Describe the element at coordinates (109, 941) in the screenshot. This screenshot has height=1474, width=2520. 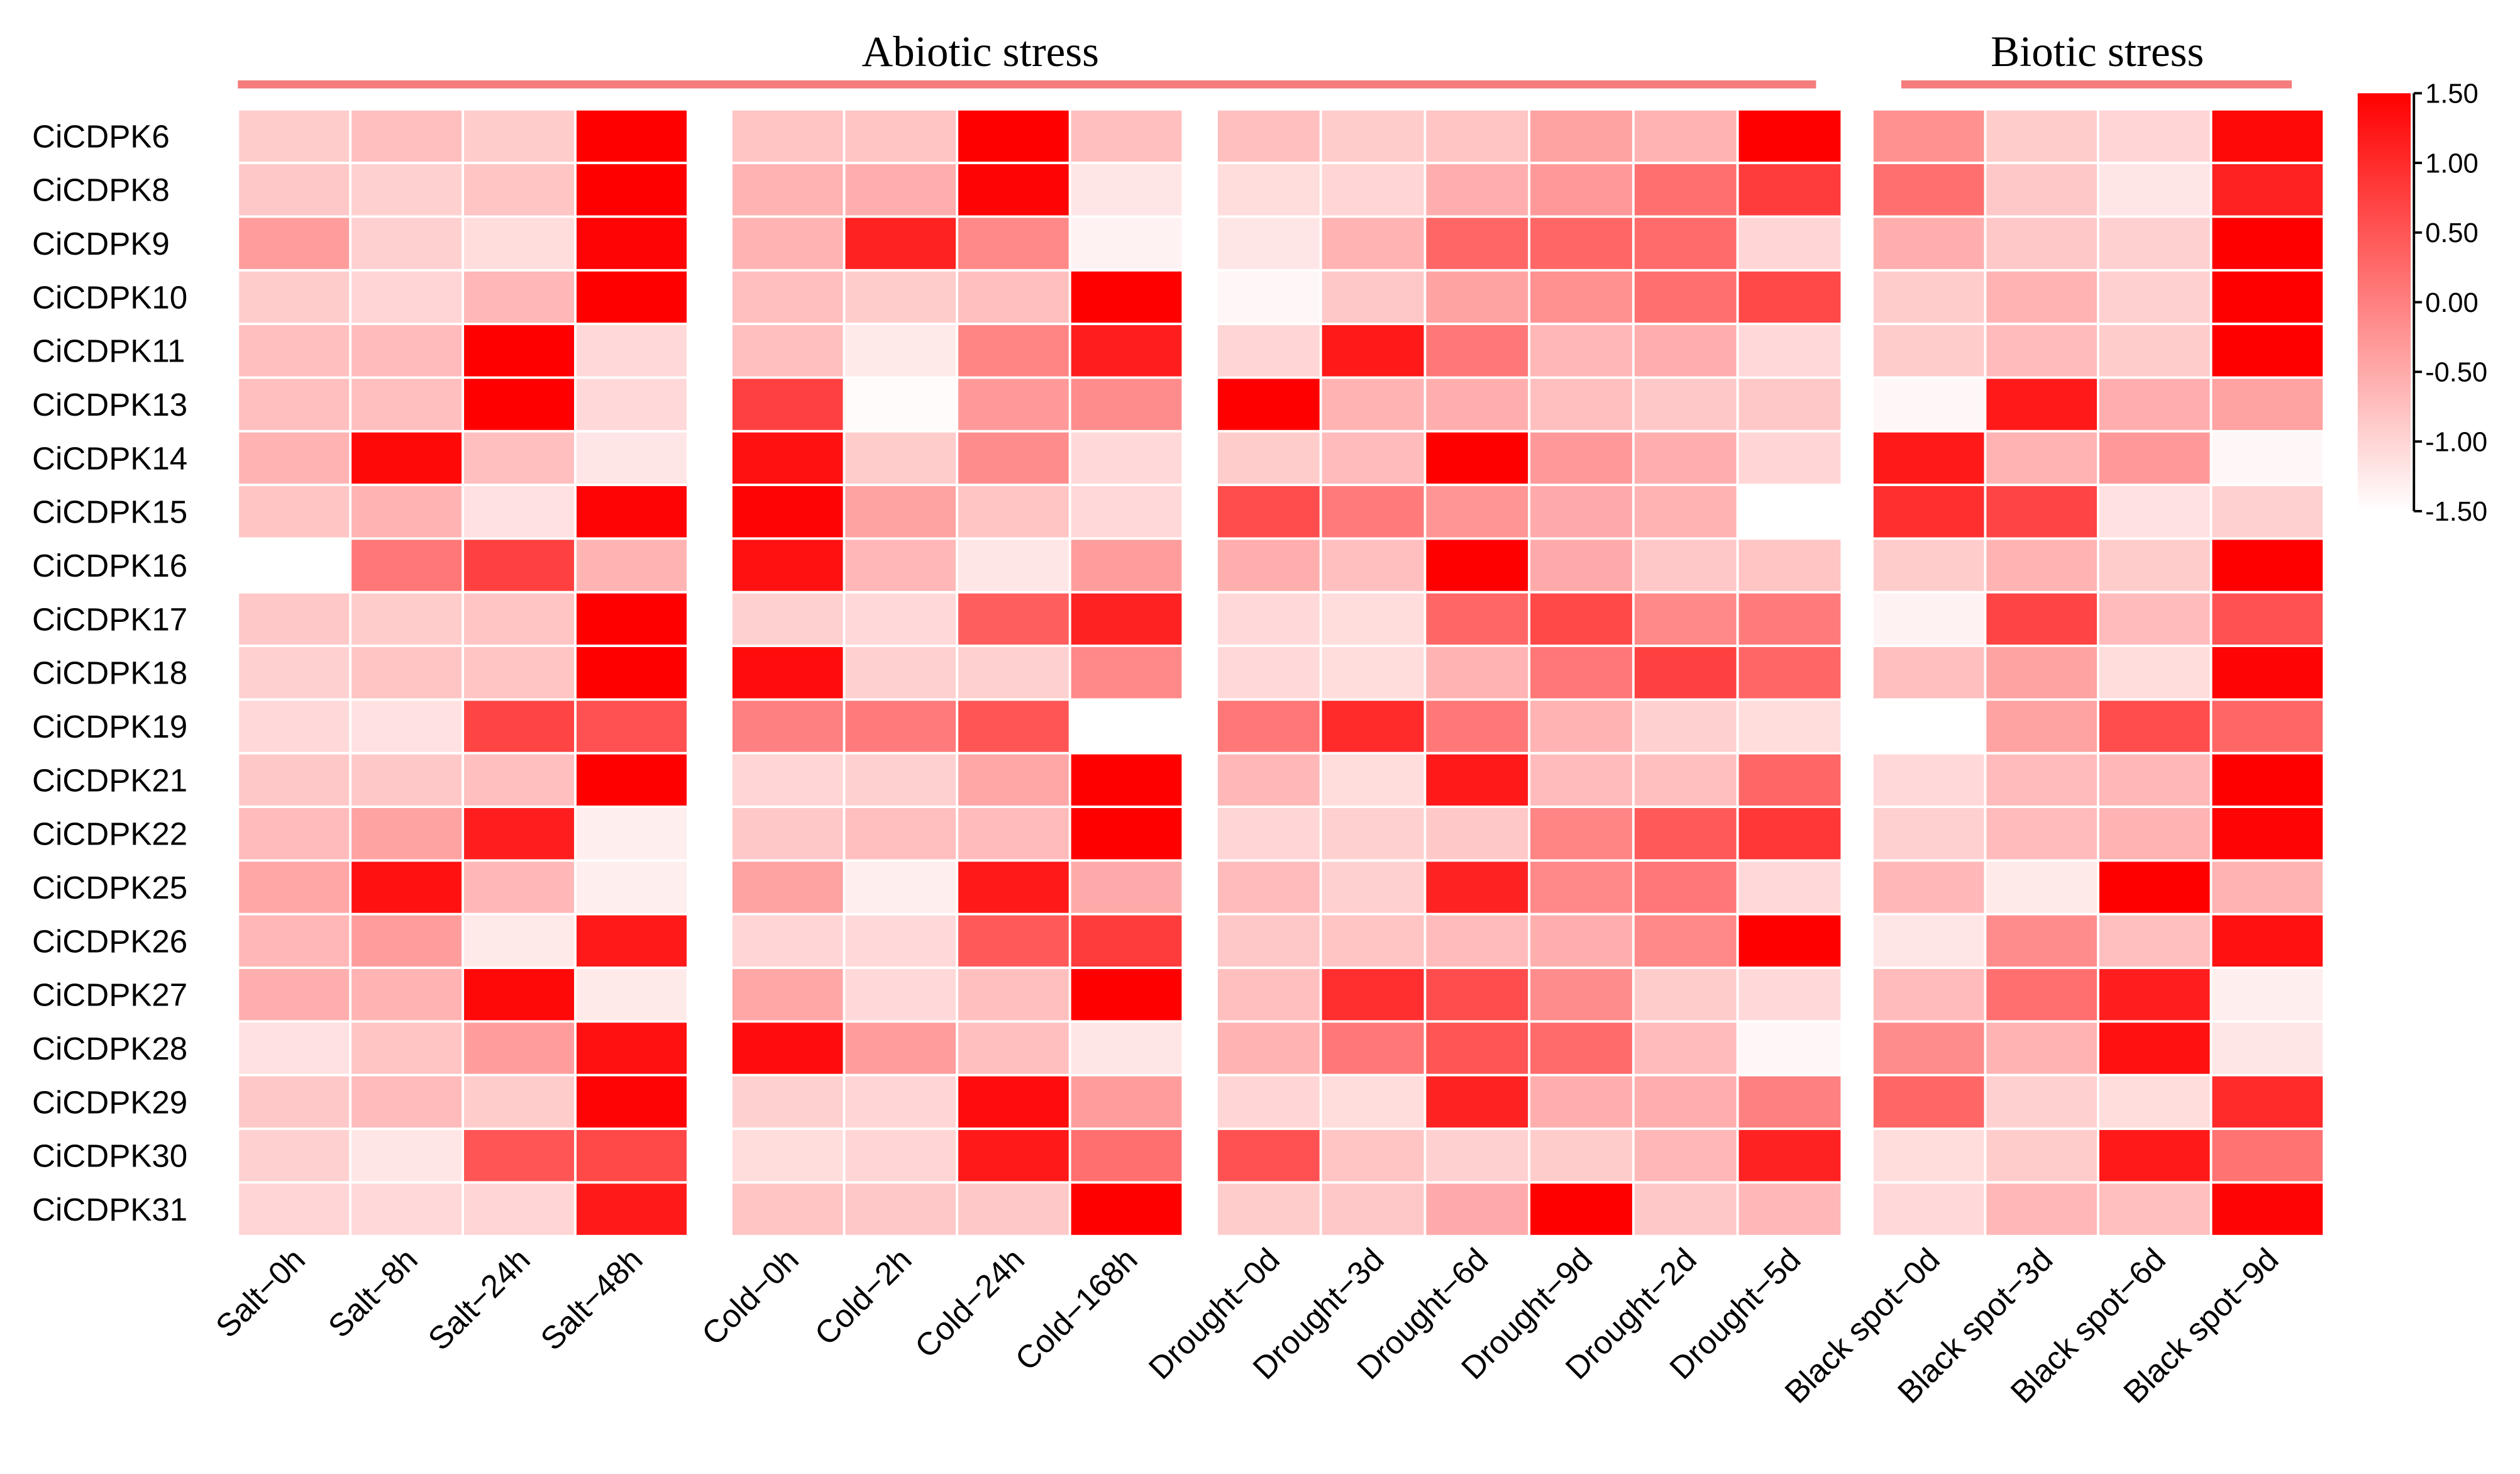
I see `row-label: CiCDPK26` at that location.